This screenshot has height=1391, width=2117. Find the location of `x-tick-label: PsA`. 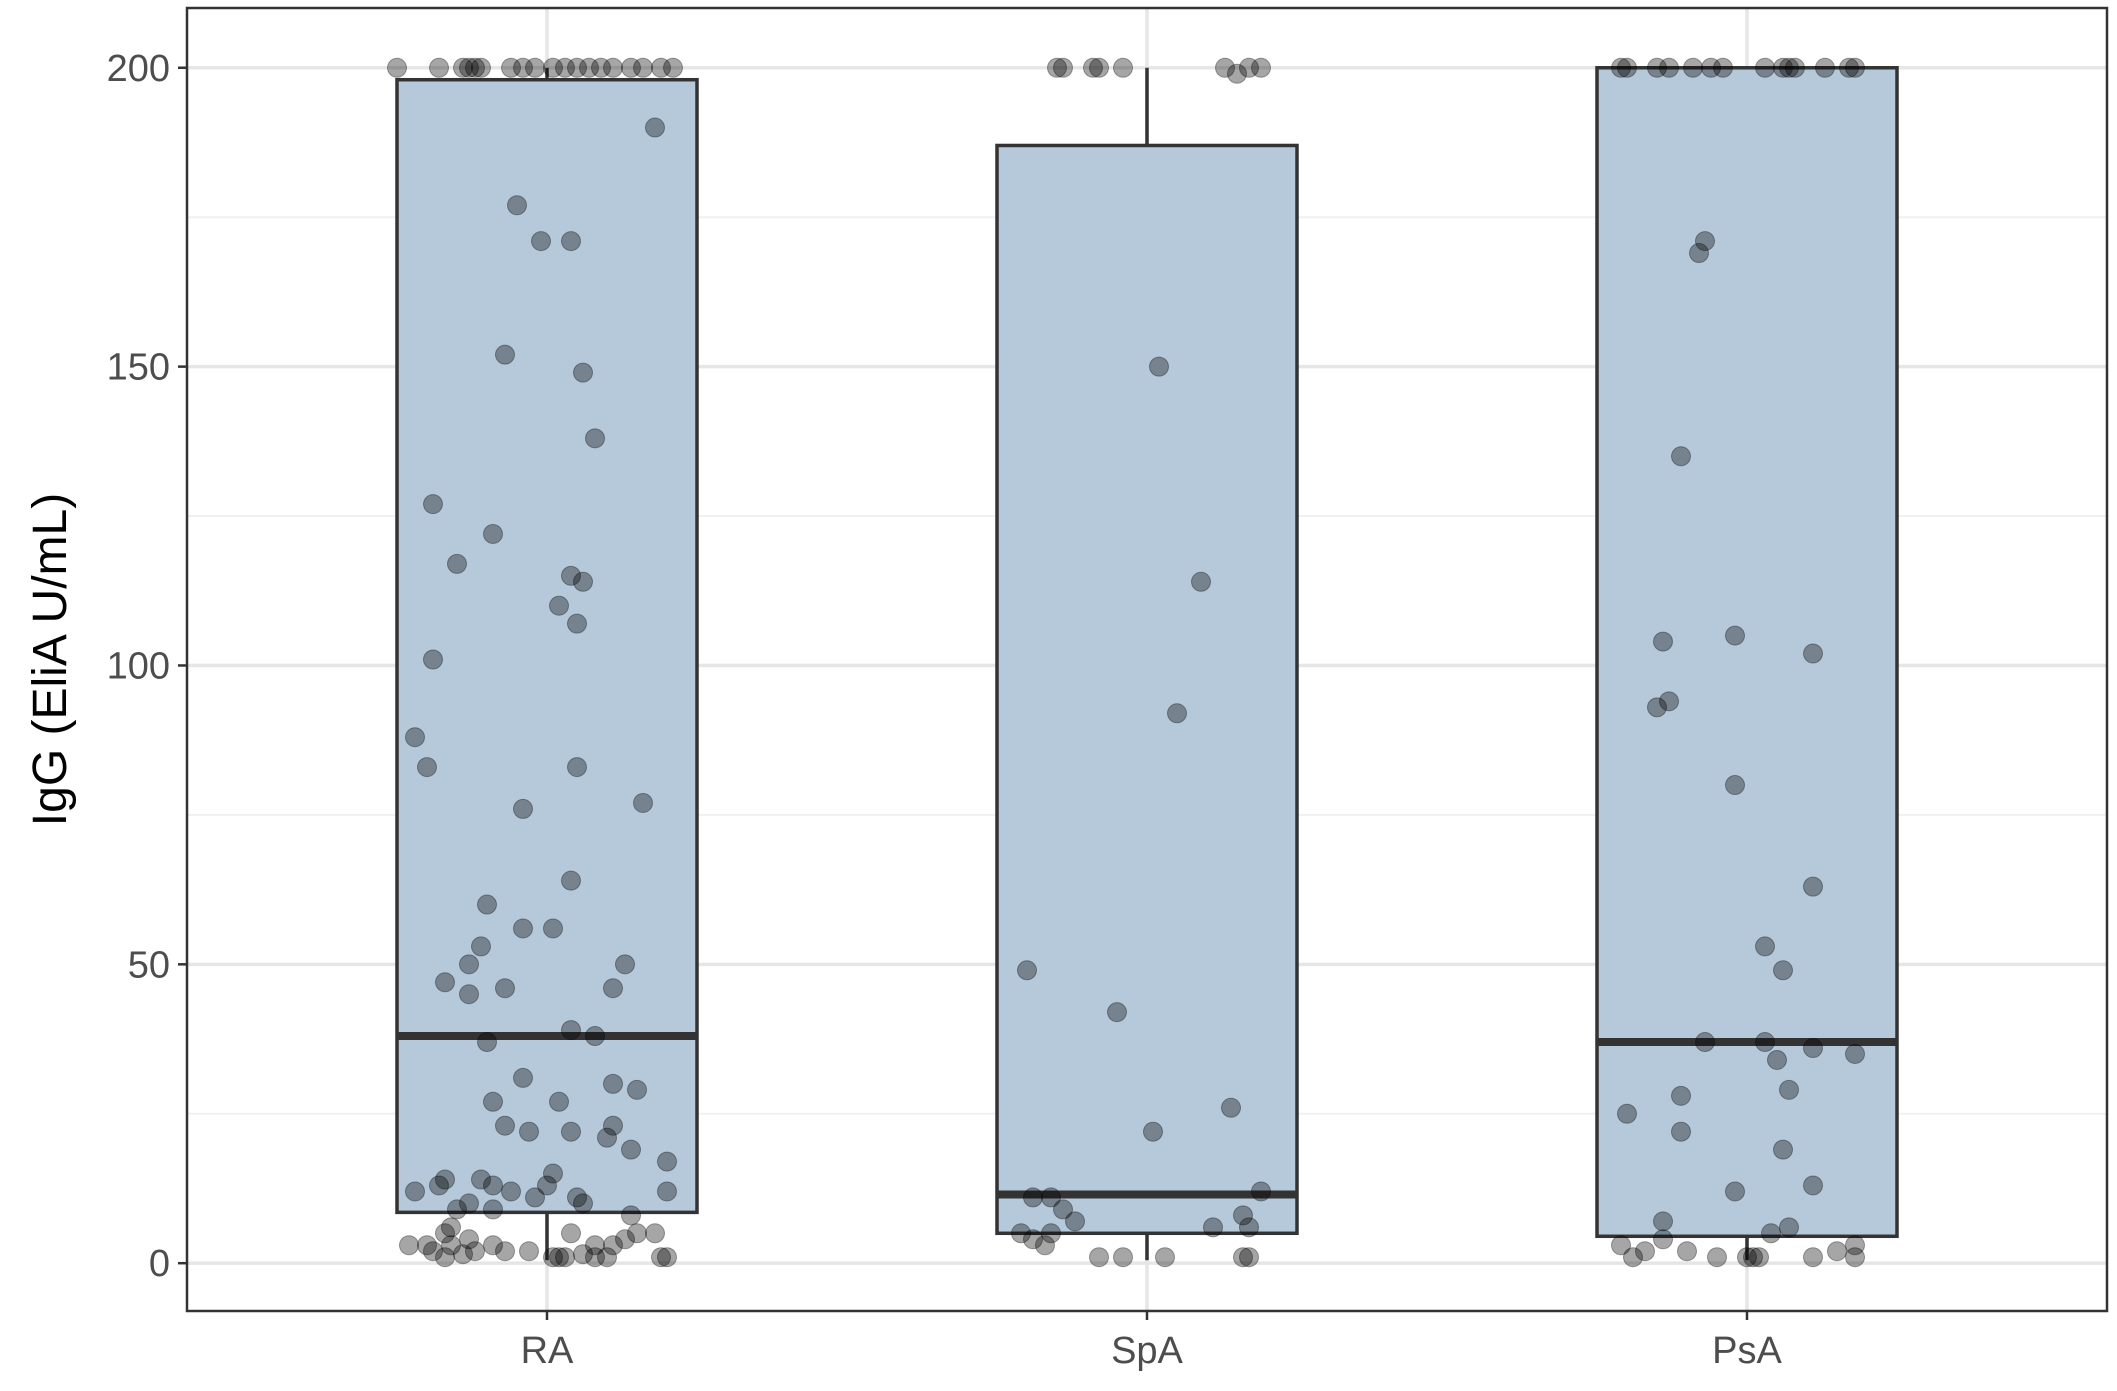

x-tick-label: PsA is located at coordinates (1747, 1351).